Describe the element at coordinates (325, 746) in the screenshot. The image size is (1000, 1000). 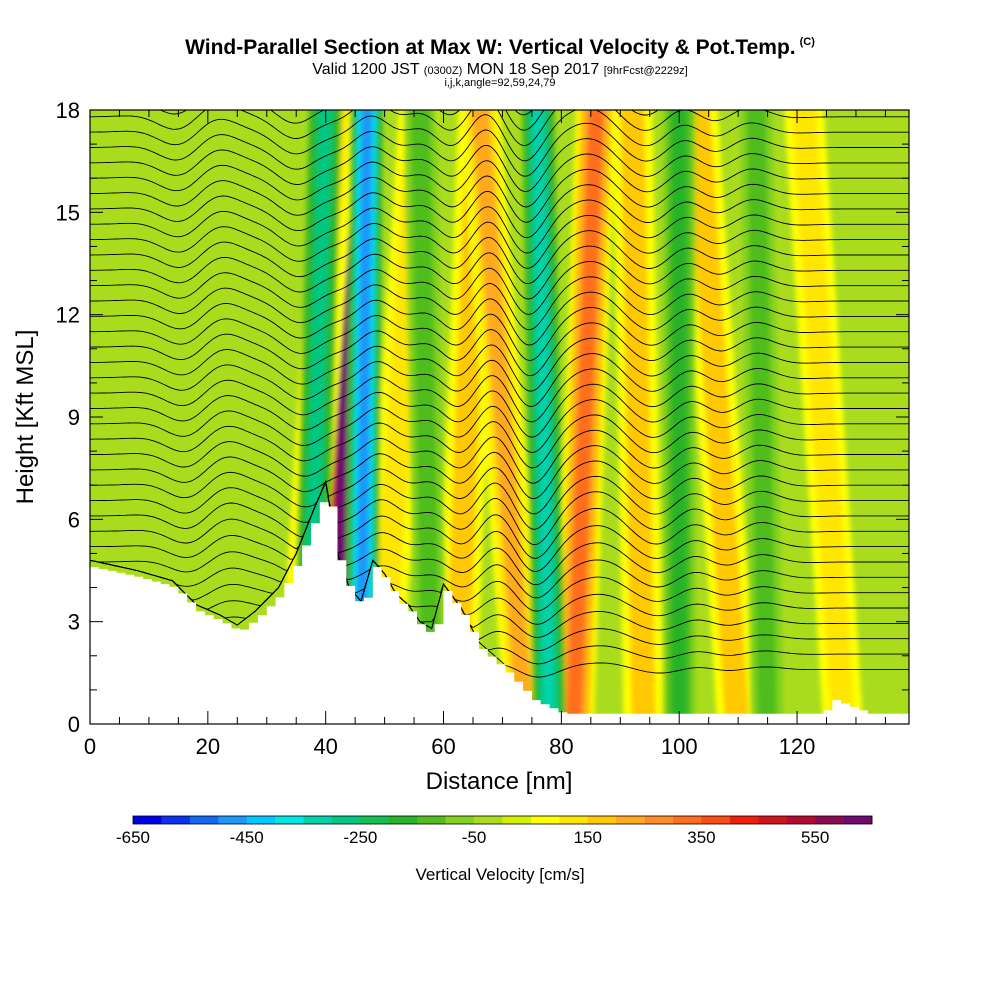
I see `x-tick-label: 40` at that location.